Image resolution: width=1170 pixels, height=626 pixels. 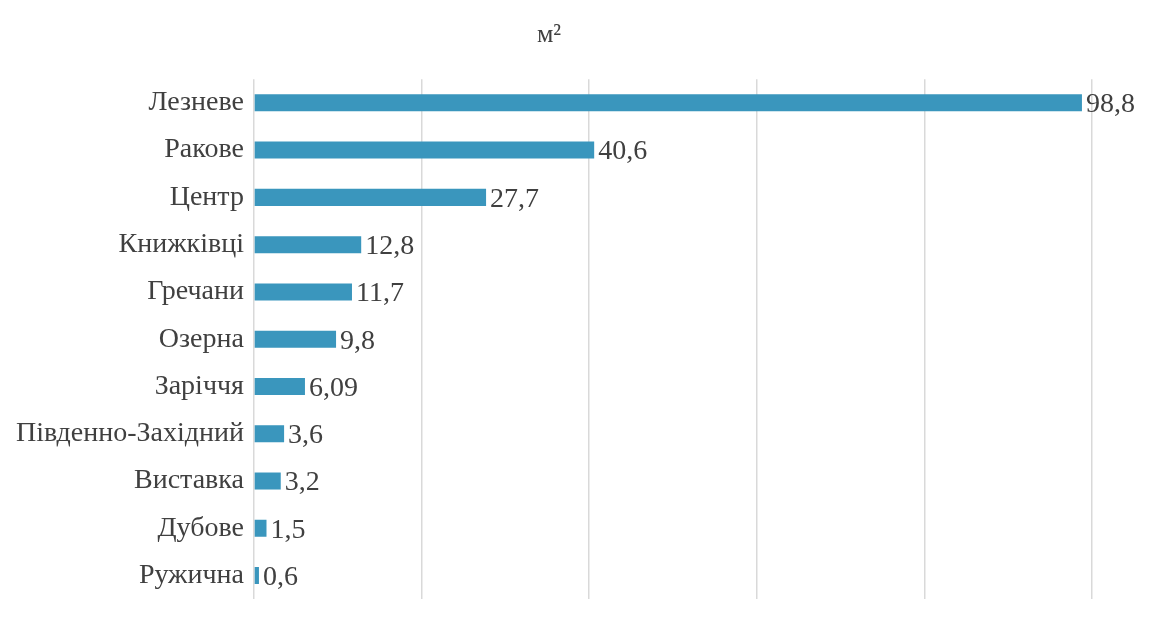 What do you see at coordinates (204, 148) in the screenshot?
I see `y-tick-label: Ракове` at bounding box center [204, 148].